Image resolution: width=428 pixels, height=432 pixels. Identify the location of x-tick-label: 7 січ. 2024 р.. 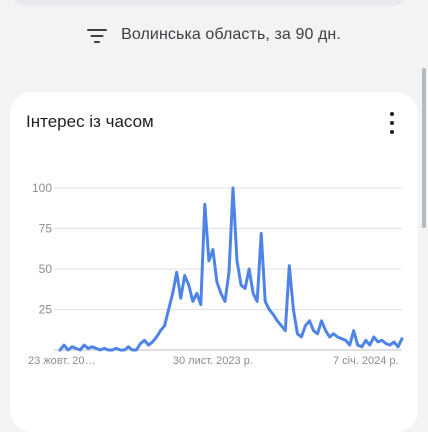
(366, 361).